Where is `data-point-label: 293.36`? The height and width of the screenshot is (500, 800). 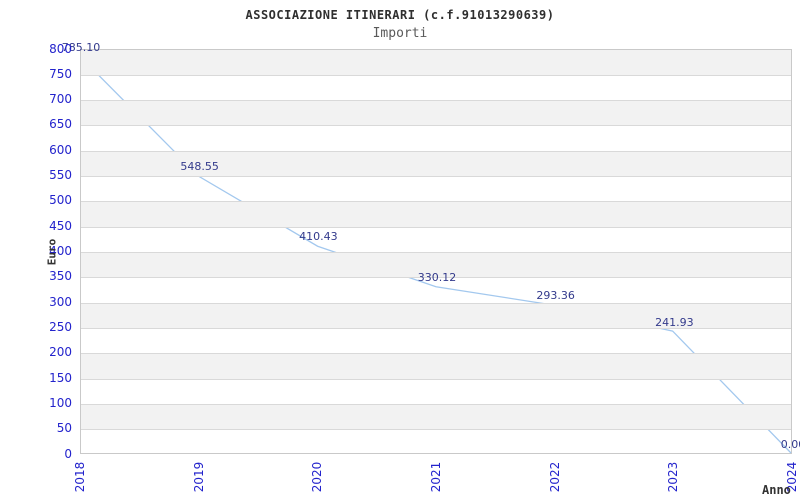 data-point-label: 293.36 is located at coordinates (555, 296).